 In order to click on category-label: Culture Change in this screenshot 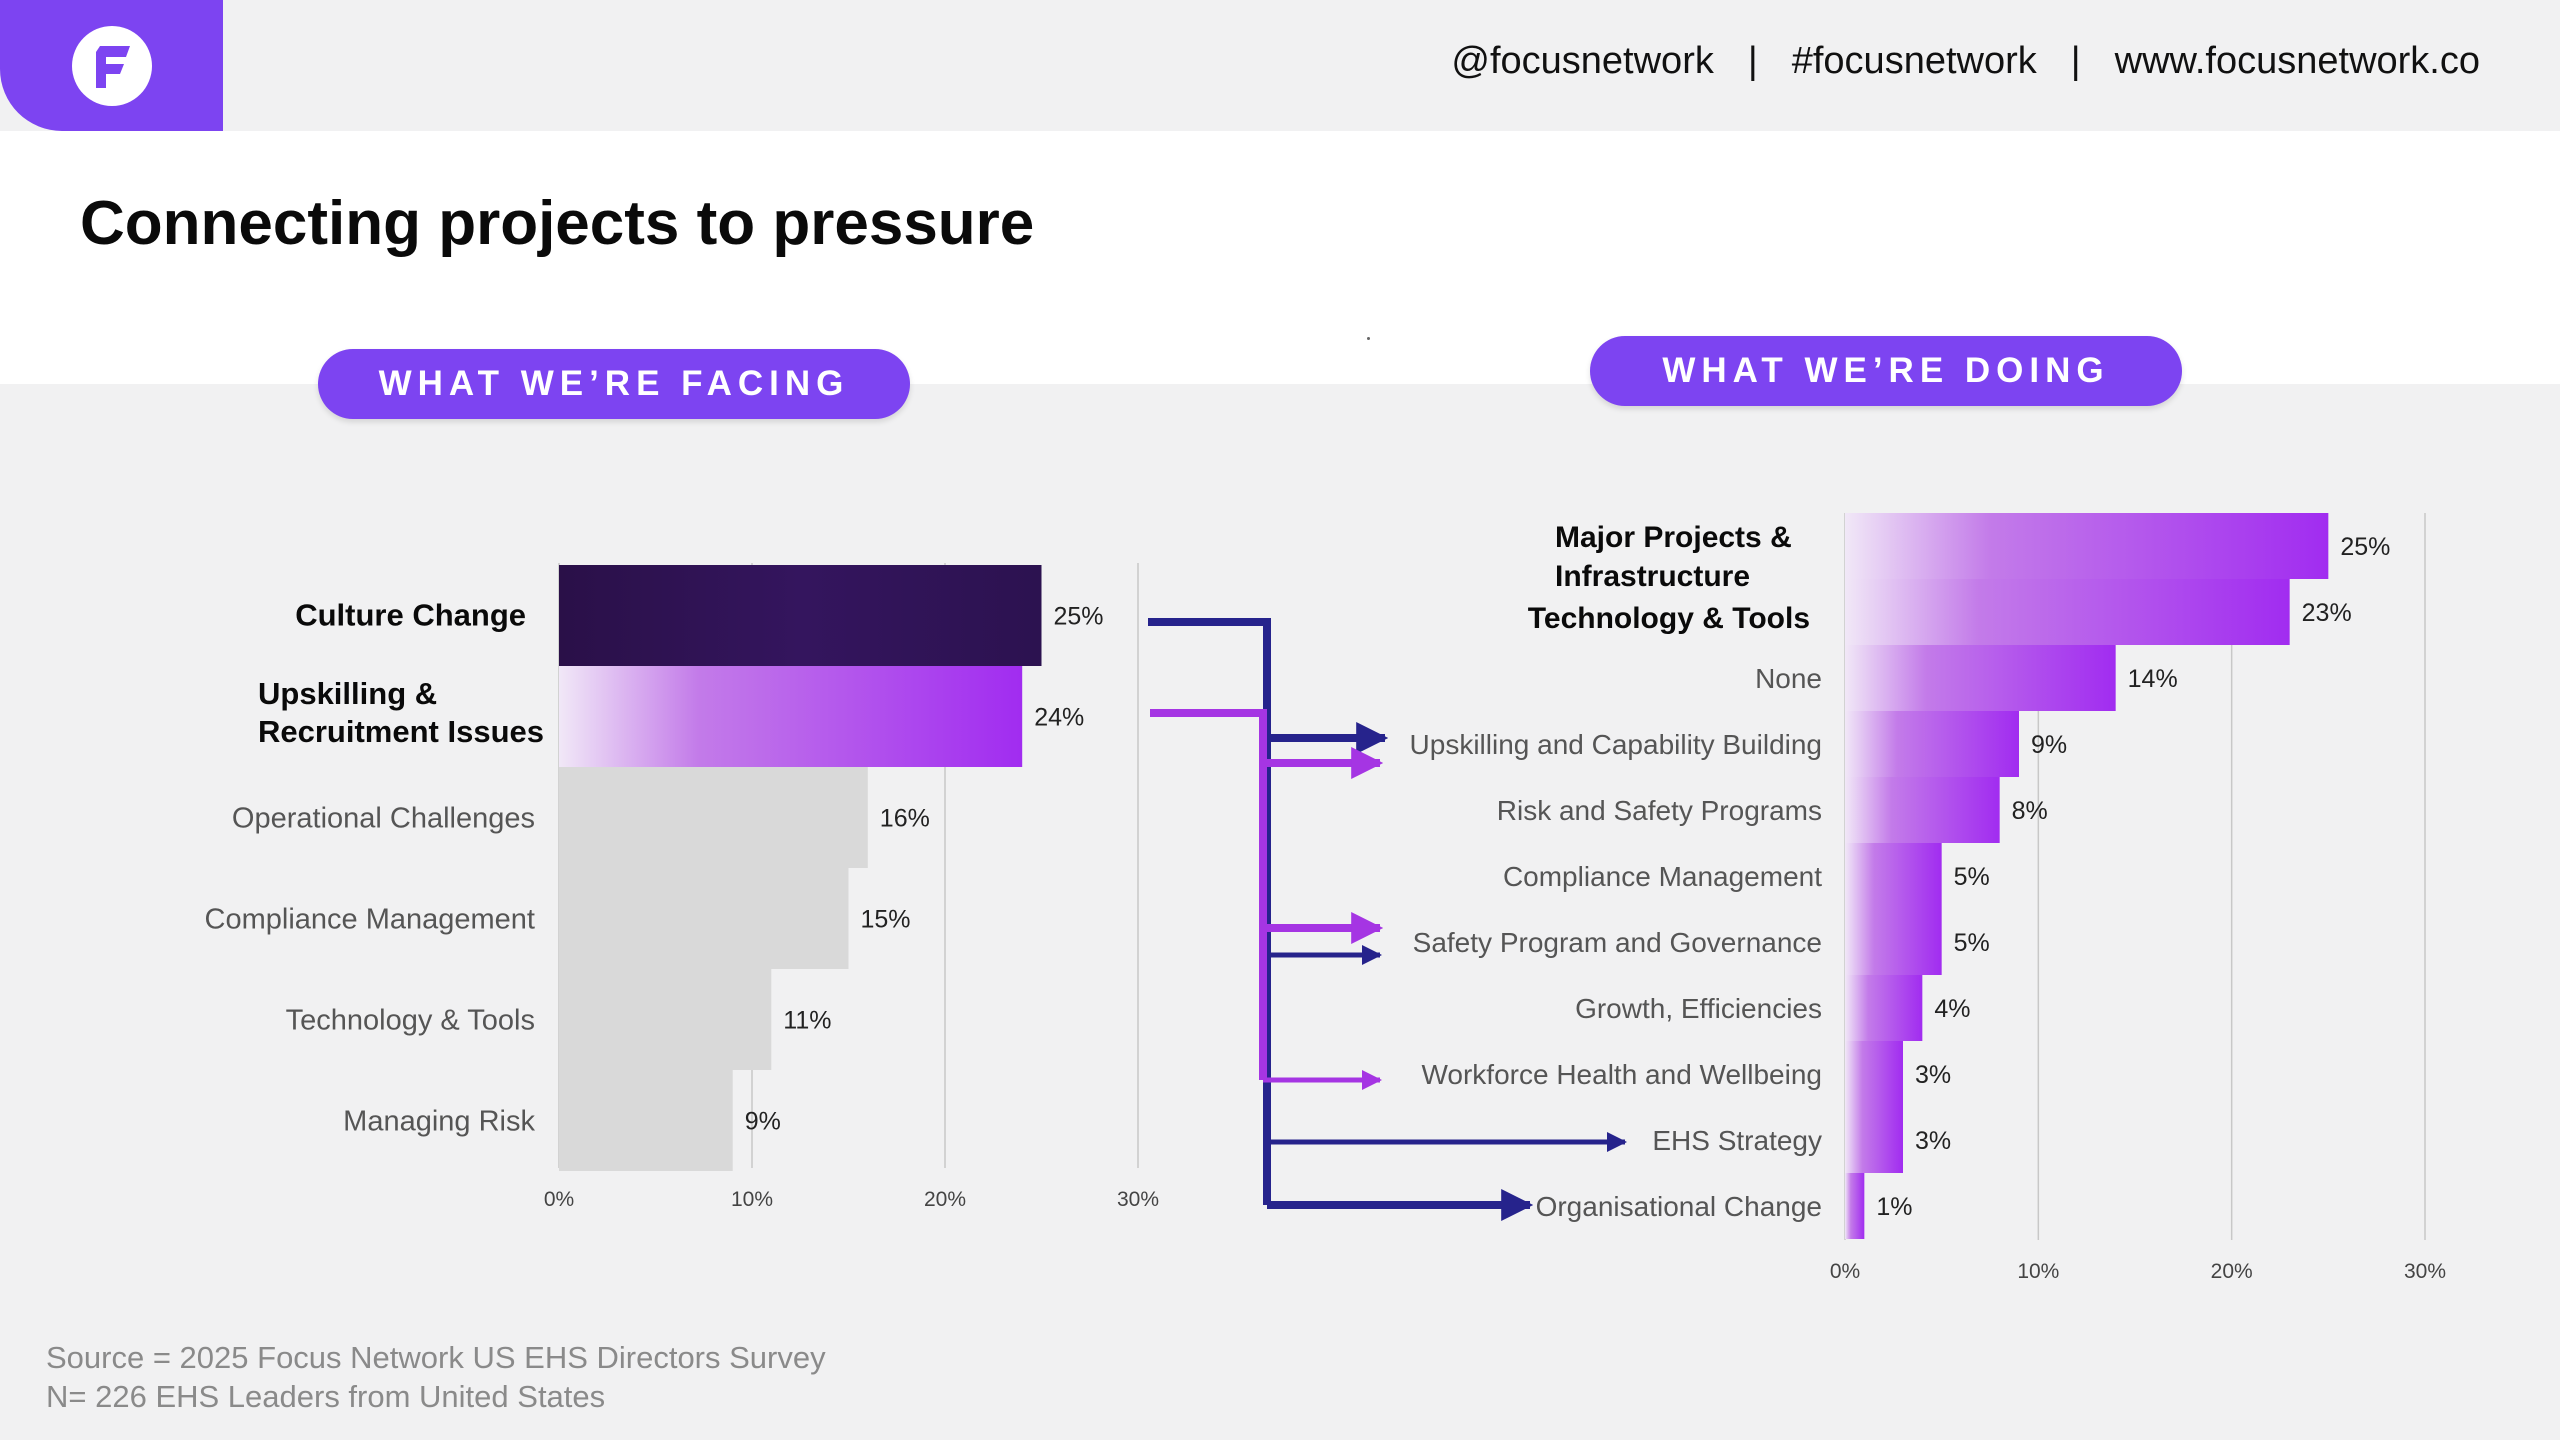, I will do `click(410, 615)`.